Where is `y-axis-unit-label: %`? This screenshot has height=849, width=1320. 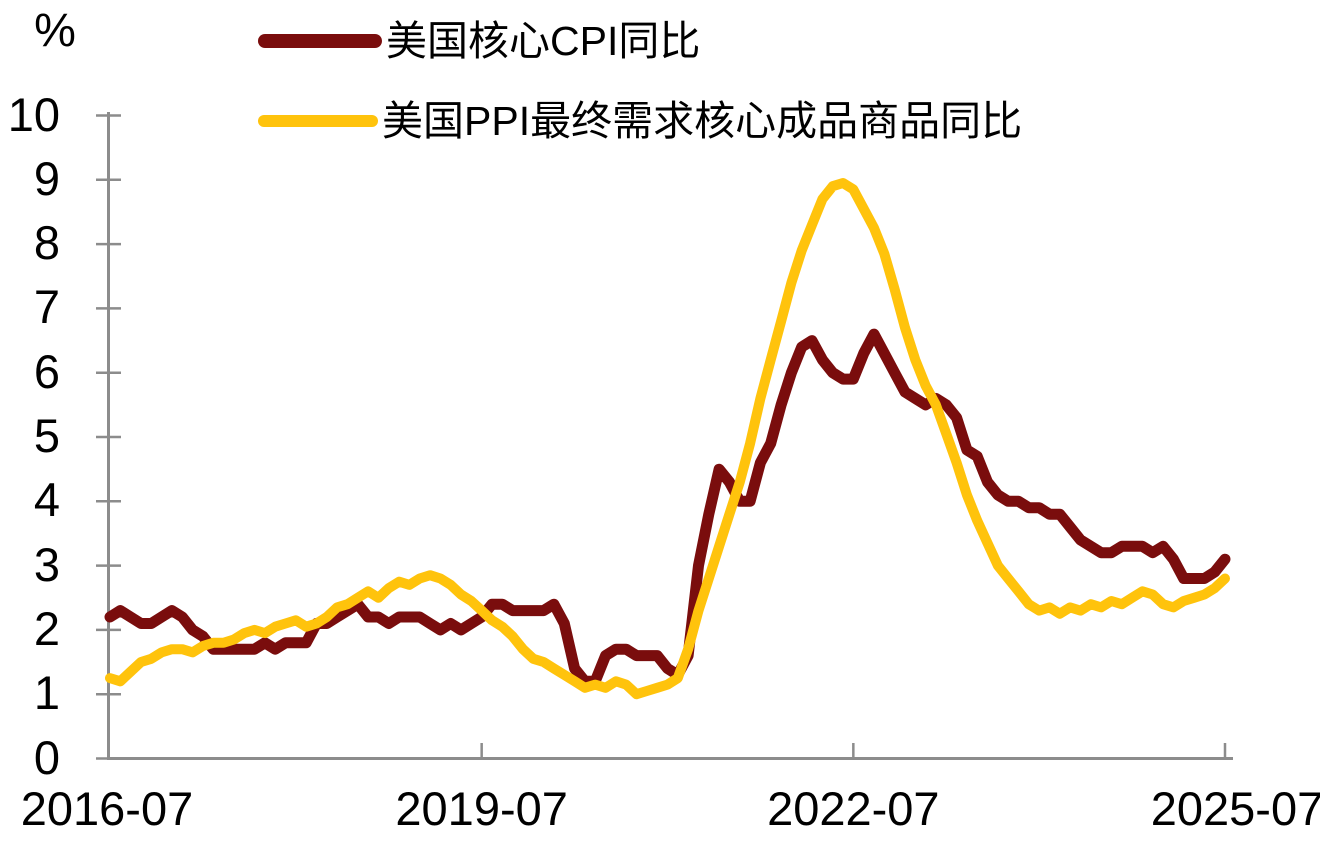
y-axis-unit-label: % is located at coordinates (55, 29).